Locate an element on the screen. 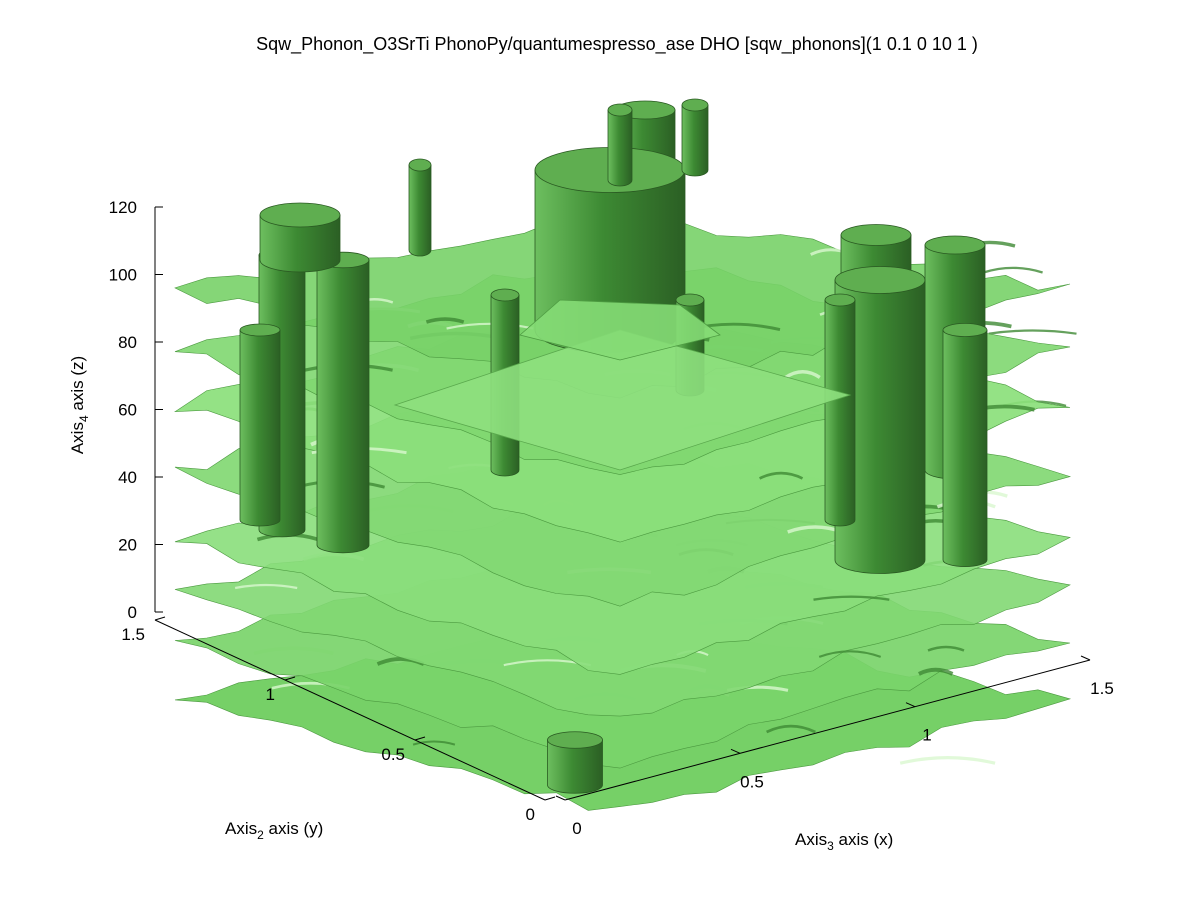  z-tick-label: 60 is located at coordinates (127, 410).